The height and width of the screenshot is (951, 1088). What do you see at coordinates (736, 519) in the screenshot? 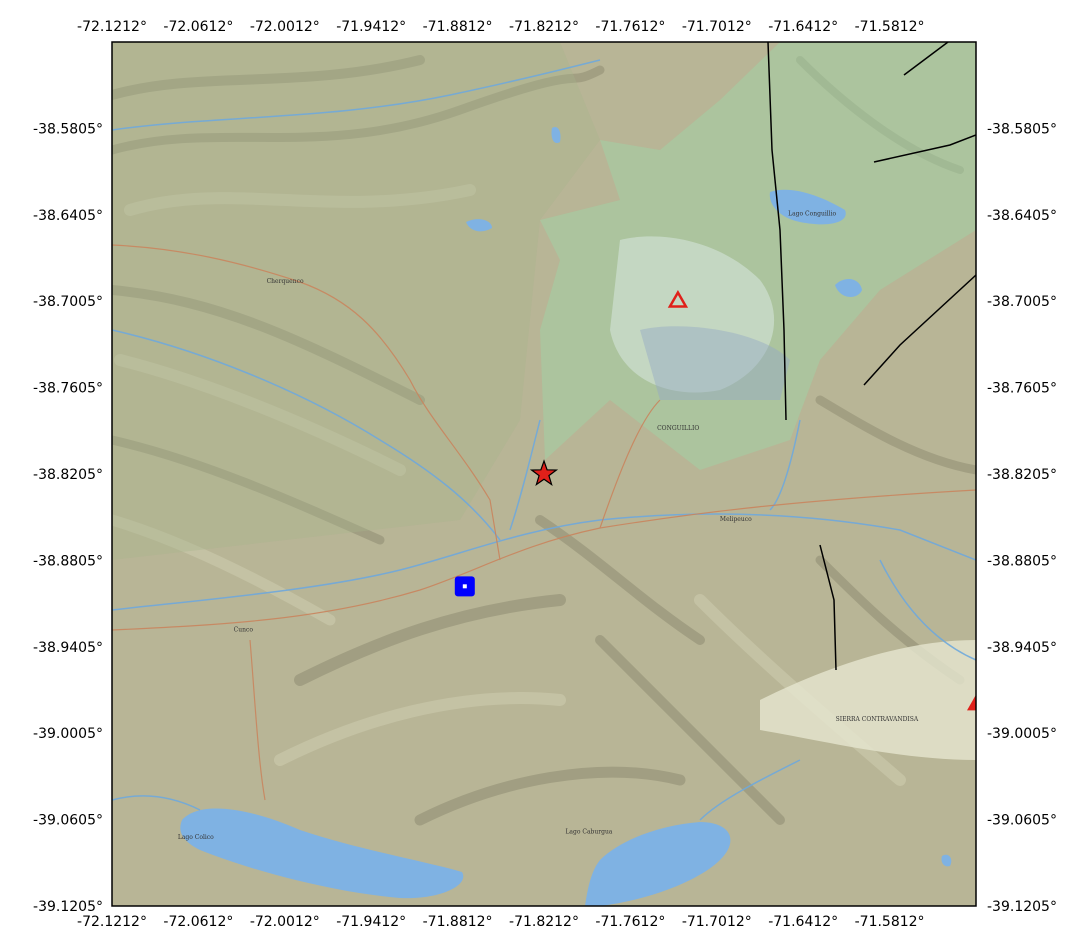
I see `place-label: Melipeuco` at bounding box center [736, 519].